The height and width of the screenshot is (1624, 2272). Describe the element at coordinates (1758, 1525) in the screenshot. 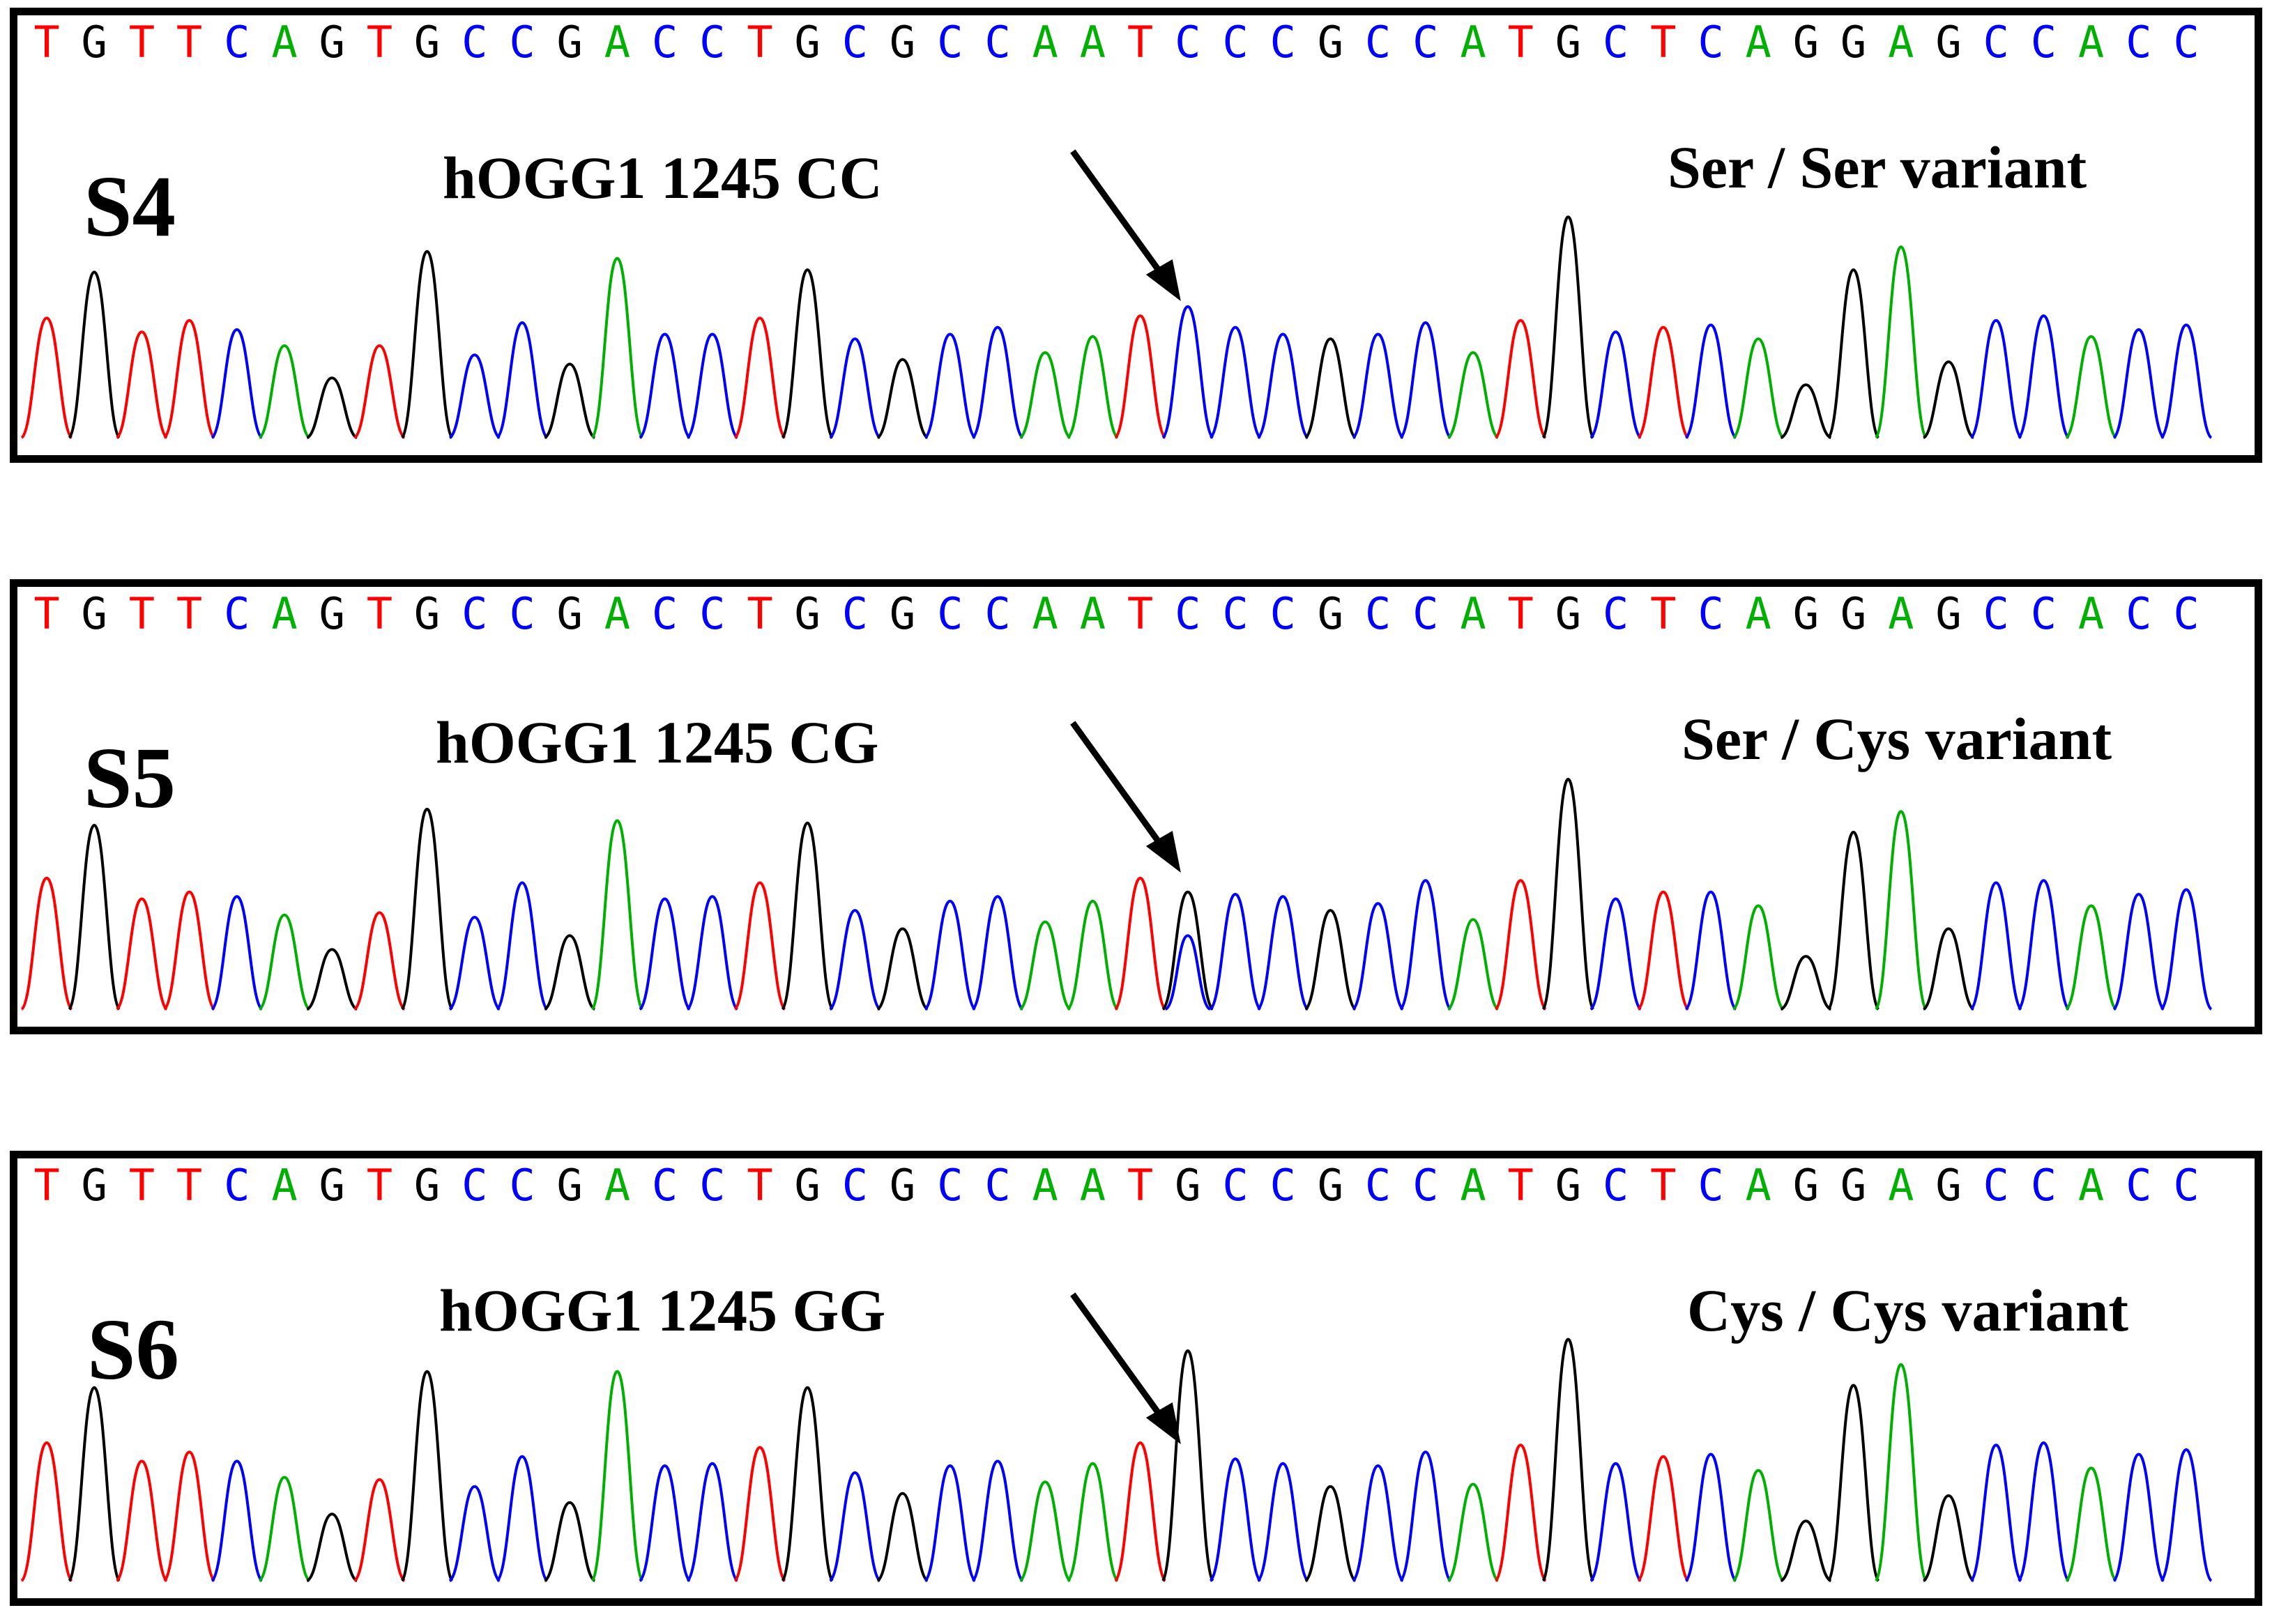

I see `peak-36-A` at that location.